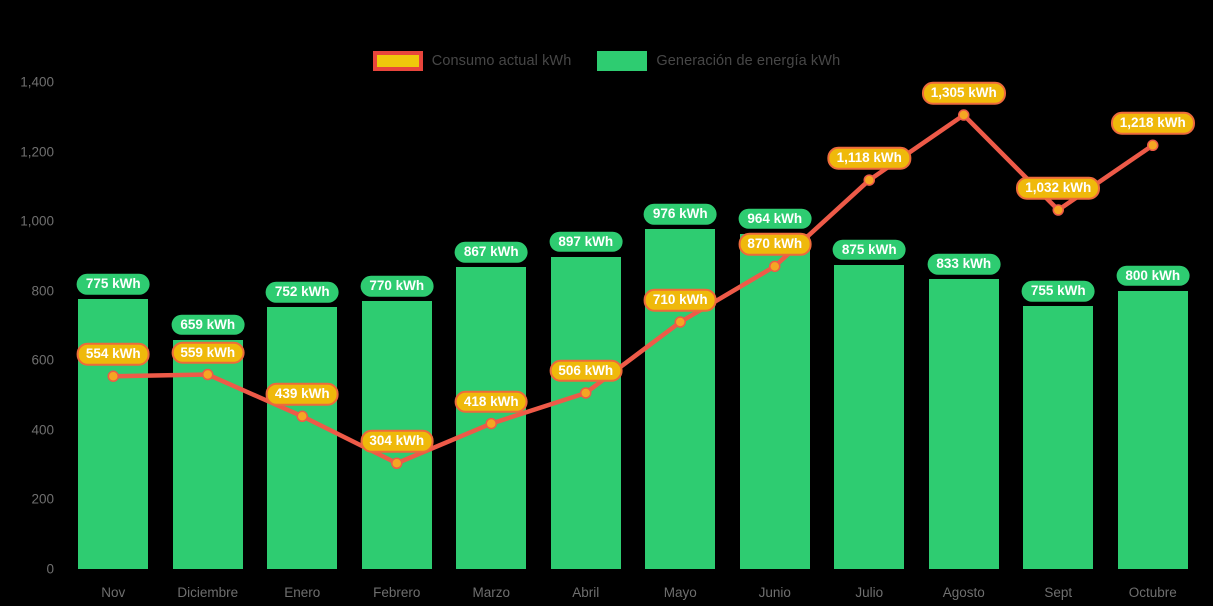 The height and width of the screenshot is (606, 1213). I want to click on y-axis-tick: 1,200, so click(37, 152).